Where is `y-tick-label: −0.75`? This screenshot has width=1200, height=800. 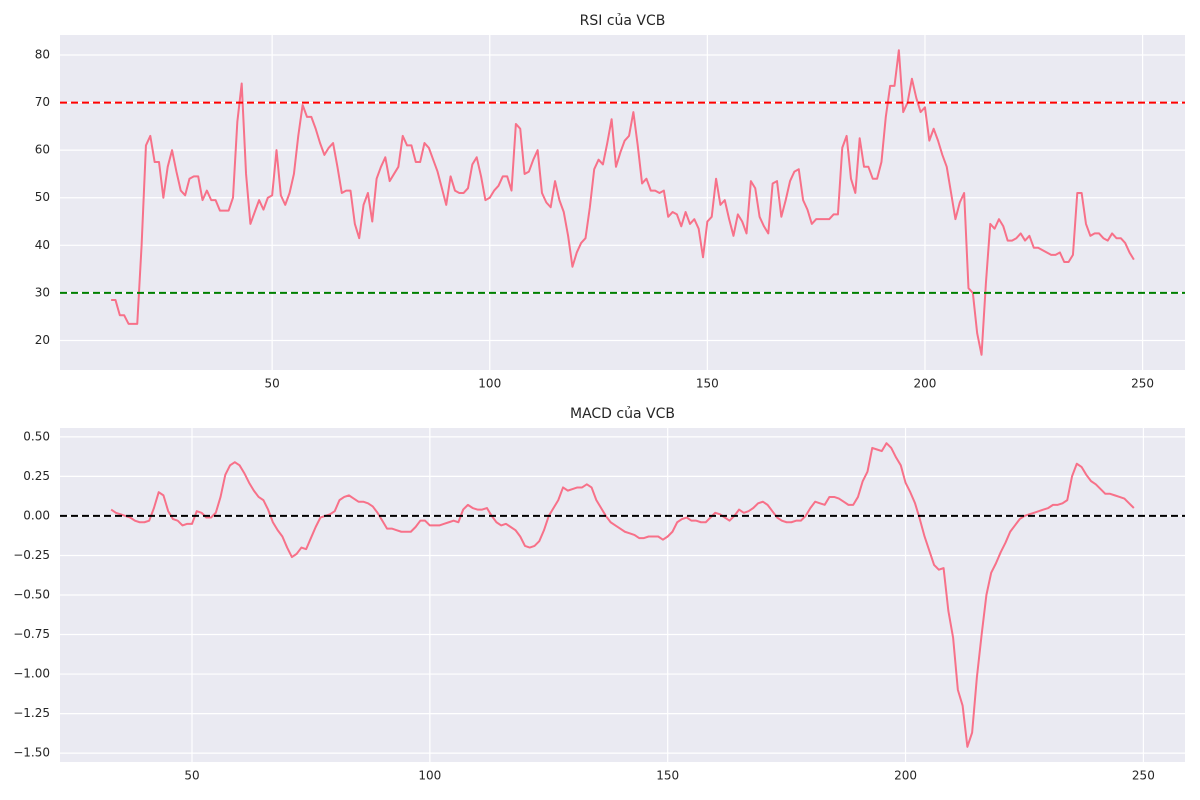
y-tick-label: −0.75 is located at coordinates (31, 634).